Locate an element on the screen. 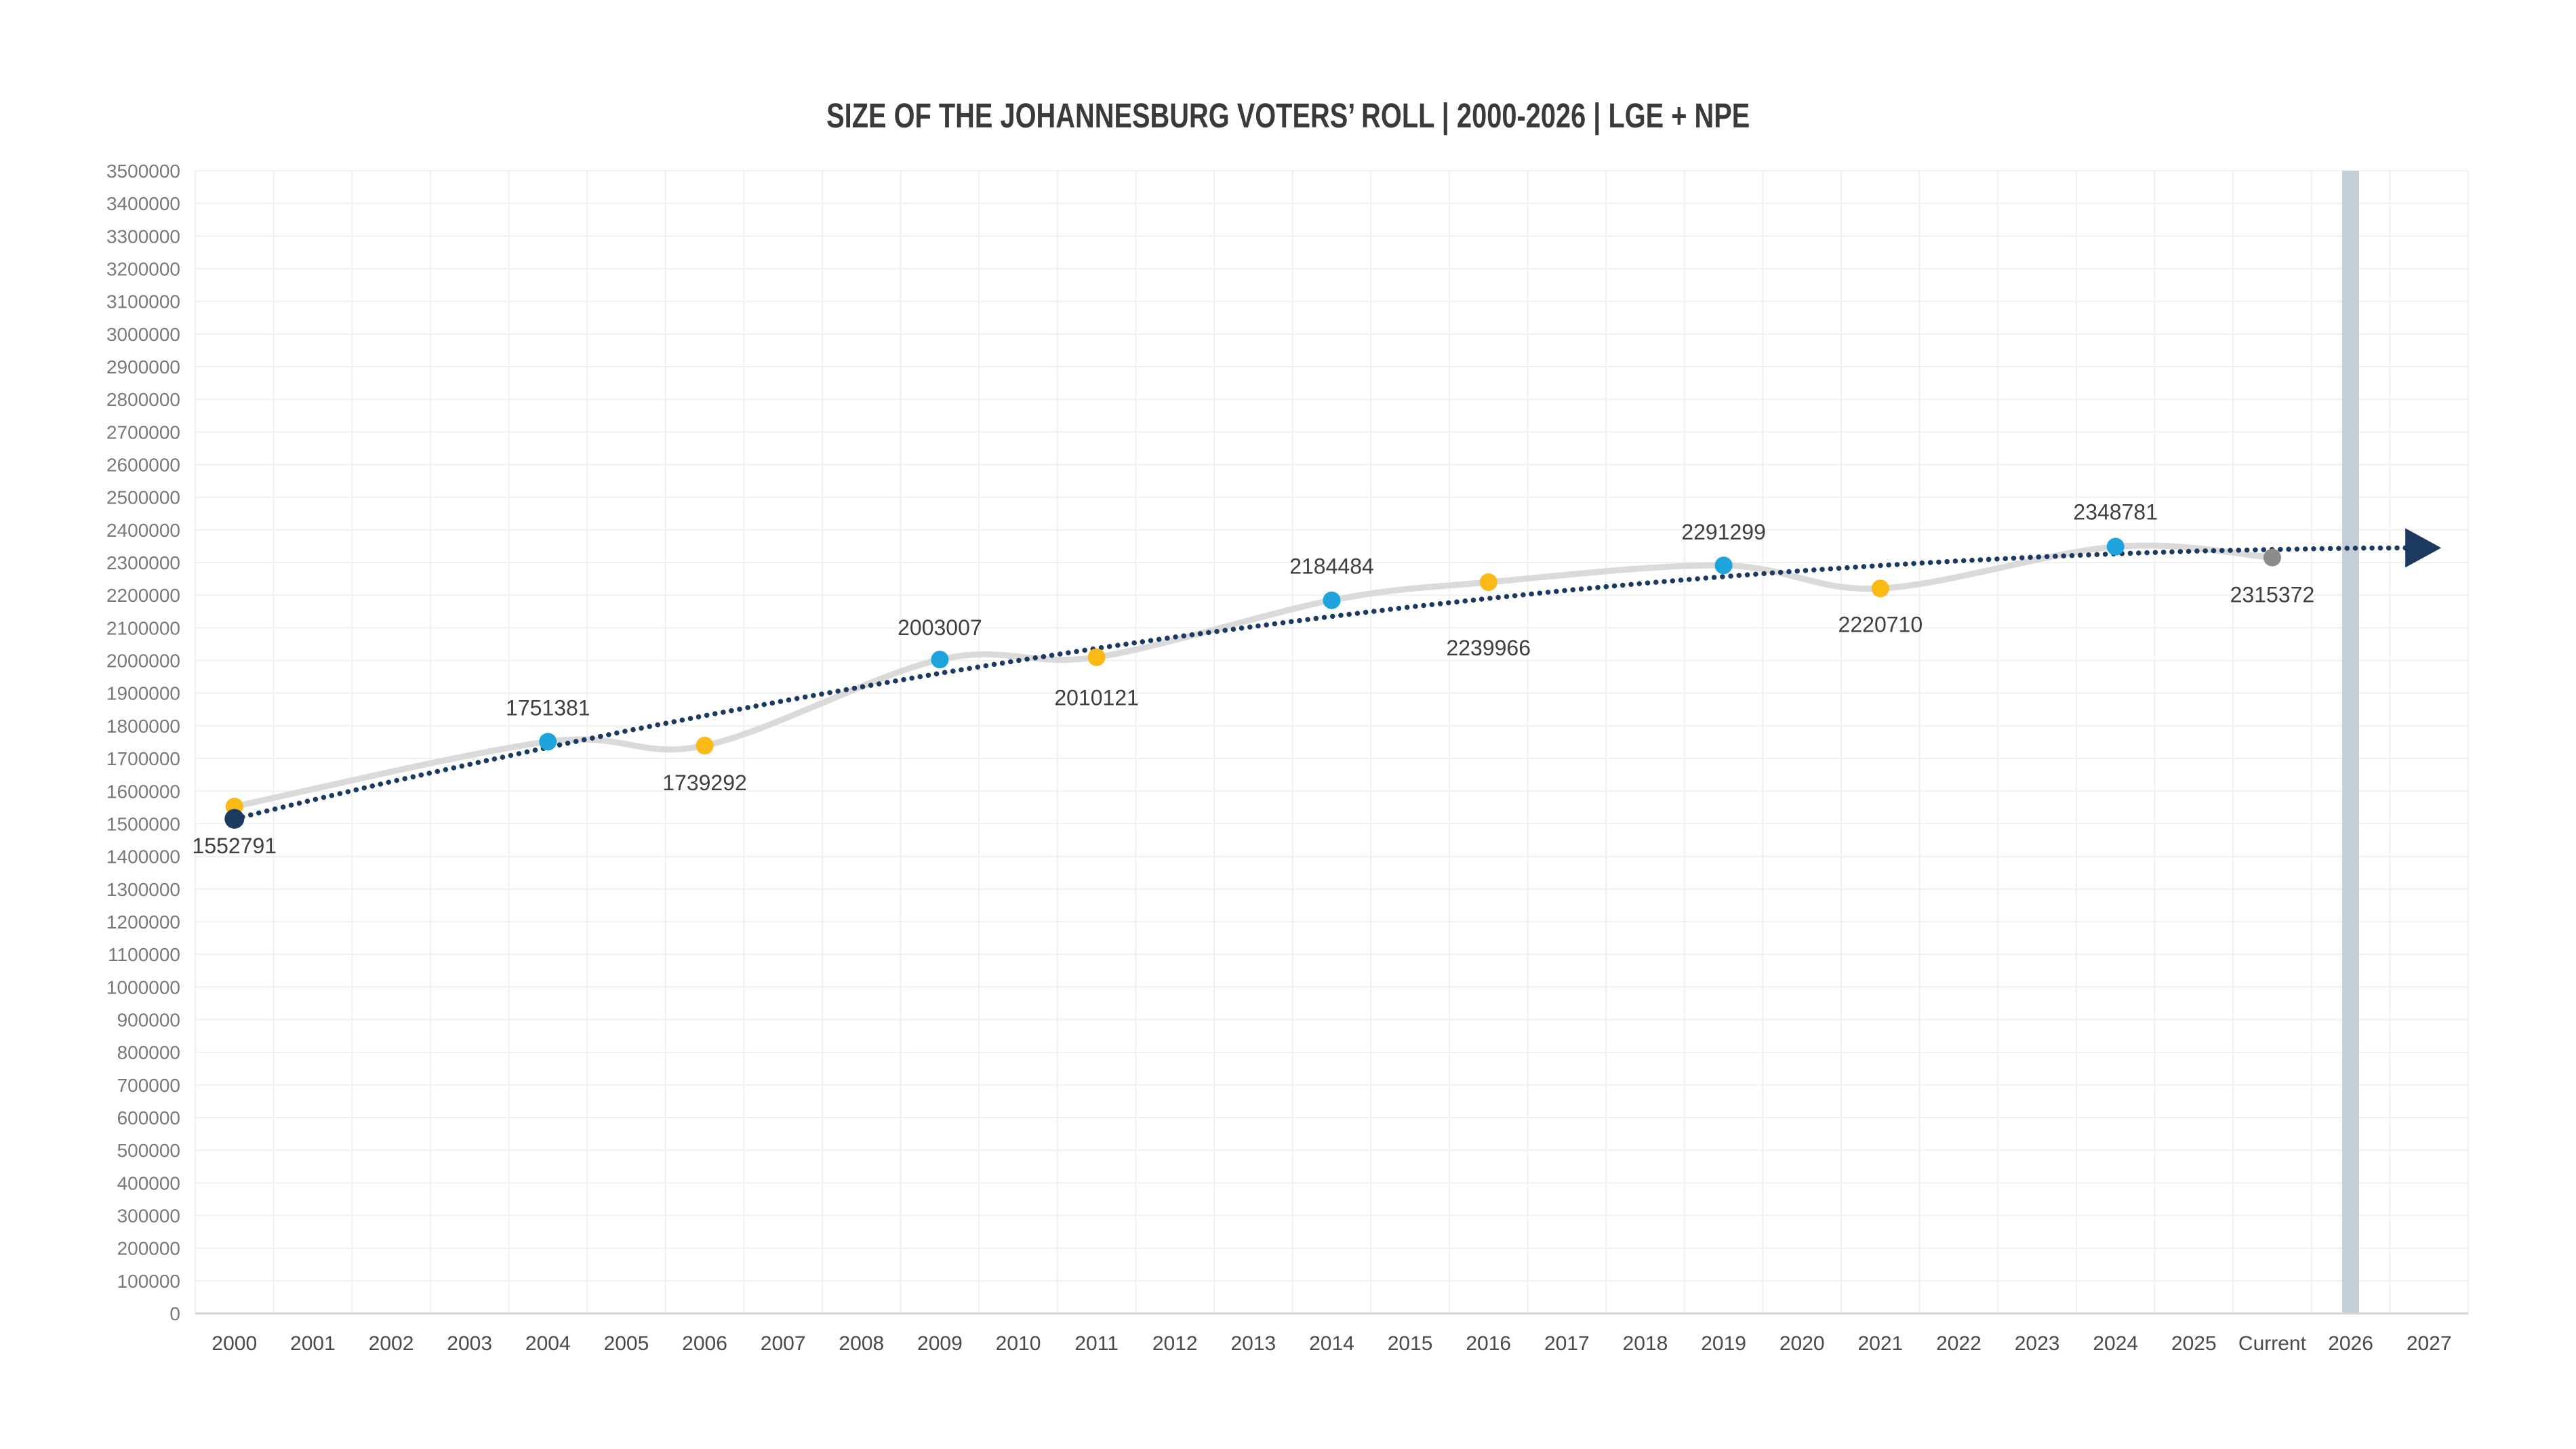 The height and width of the screenshot is (1449, 2576). x-tick-label-2019: 2019 is located at coordinates (1723, 1343).